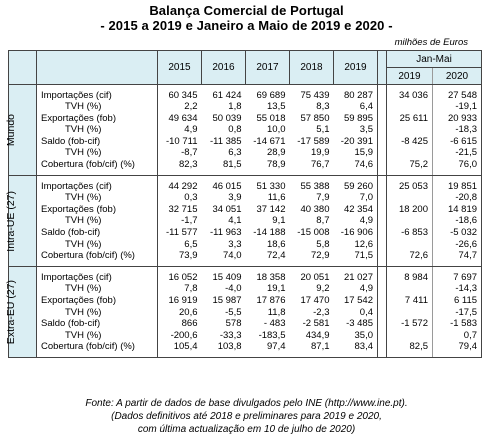  I want to click on value-cell: 75,2, so click(409, 165).